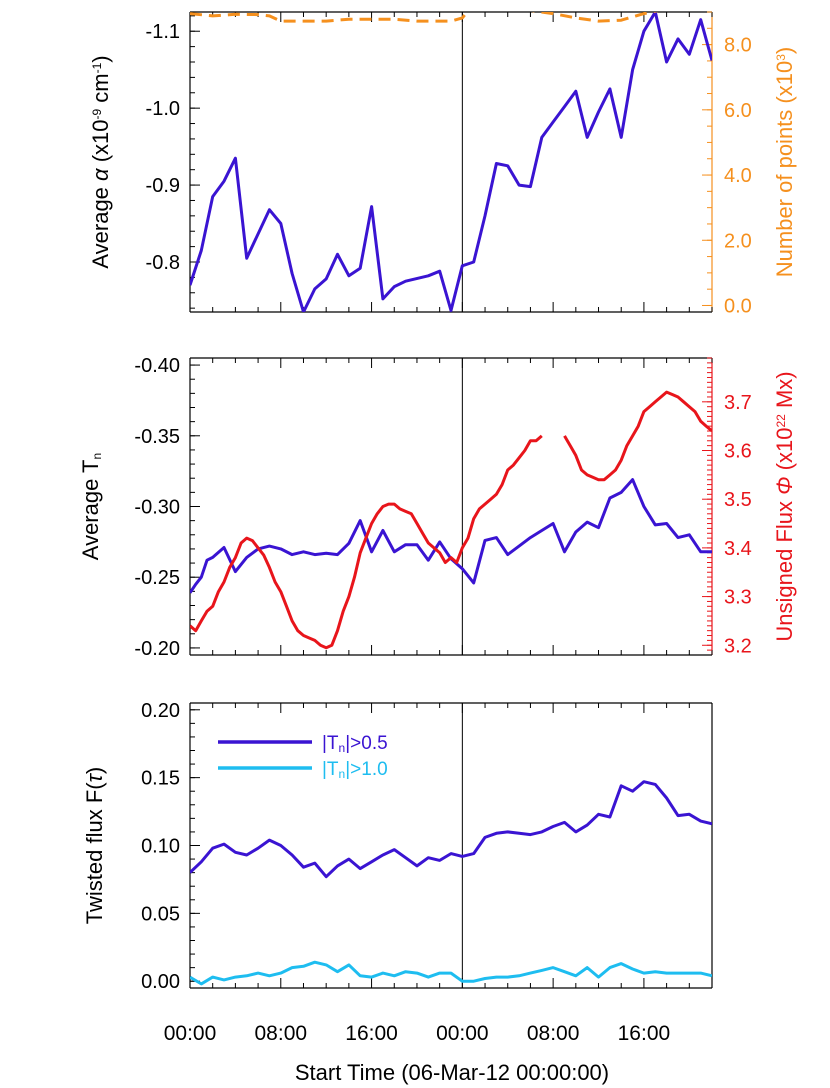  I want to click on y-tick-label: -1.0, so click(163, 109).